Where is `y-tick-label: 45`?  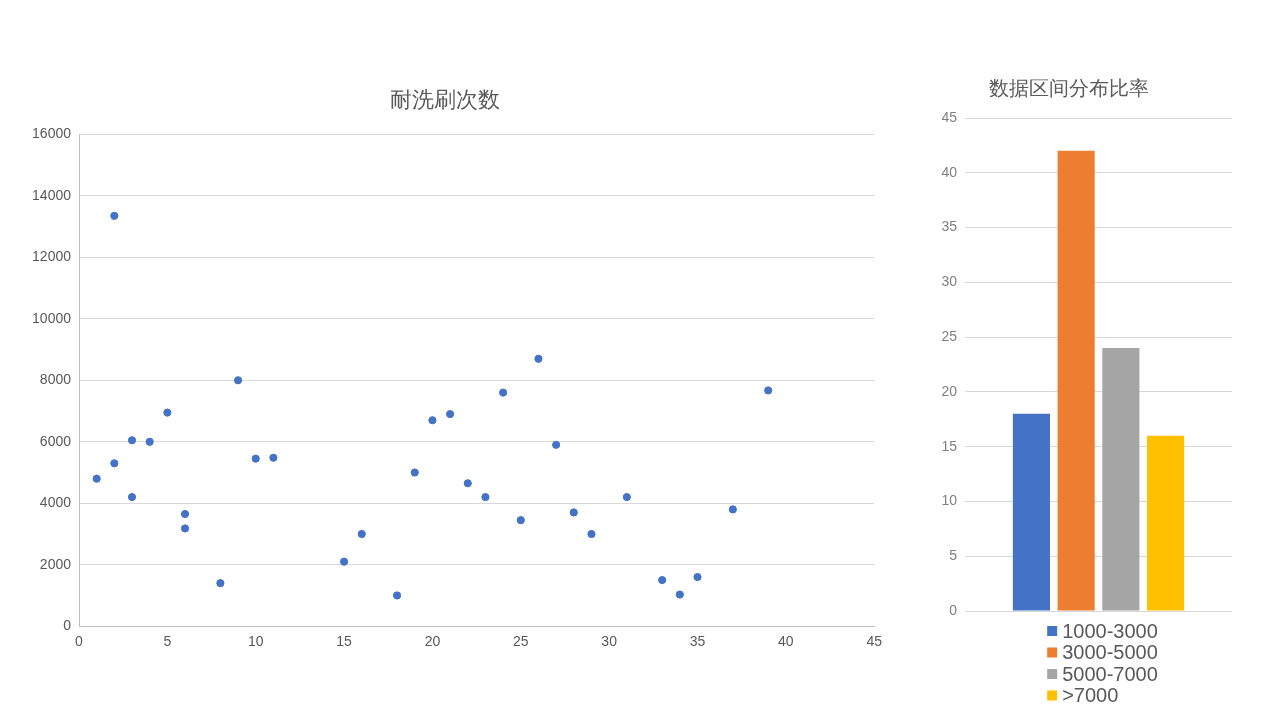
y-tick-label: 45 is located at coordinates (949, 116).